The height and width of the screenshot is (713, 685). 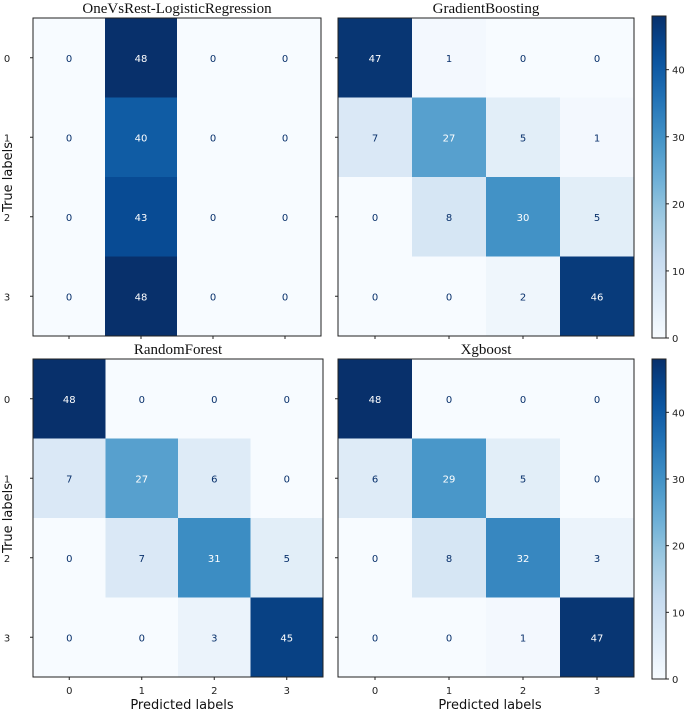 I want to click on cell-value-label: 2, so click(x=523, y=297).